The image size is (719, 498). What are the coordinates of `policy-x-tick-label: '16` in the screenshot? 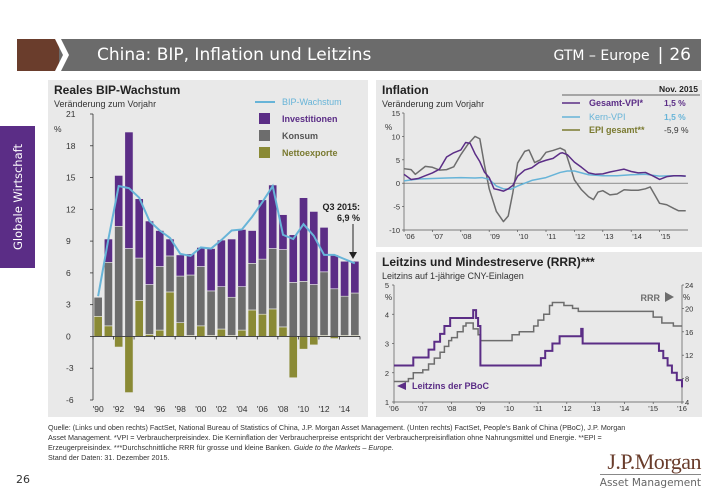 It's located at (682, 408).